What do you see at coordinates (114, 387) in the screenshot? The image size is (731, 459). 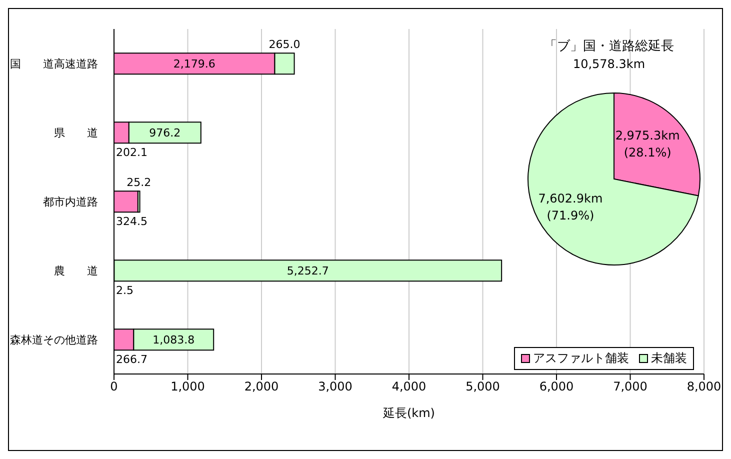 I see `x-tick-label: 0` at bounding box center [114, 387].